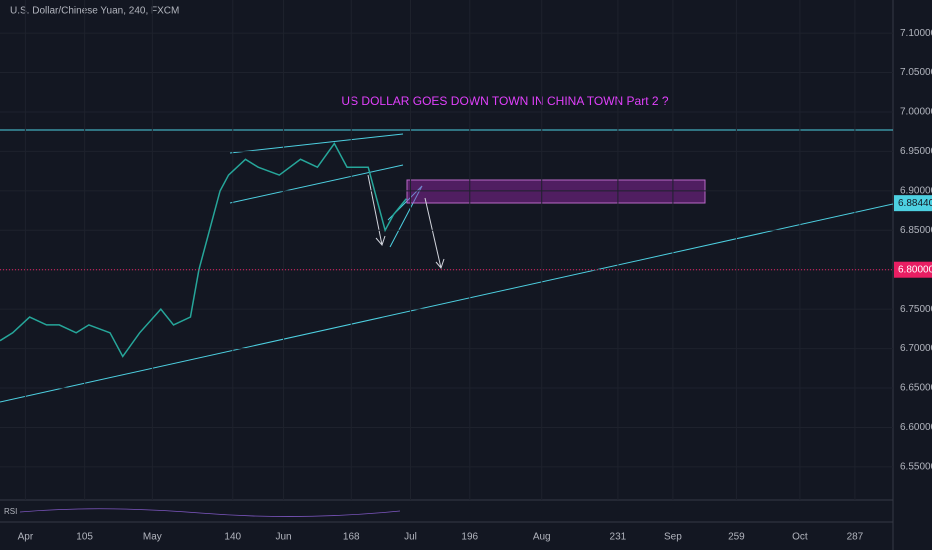 This screenshot has width=932, height=550. I want to click on x-tick-label: 259, so click(736, 537).